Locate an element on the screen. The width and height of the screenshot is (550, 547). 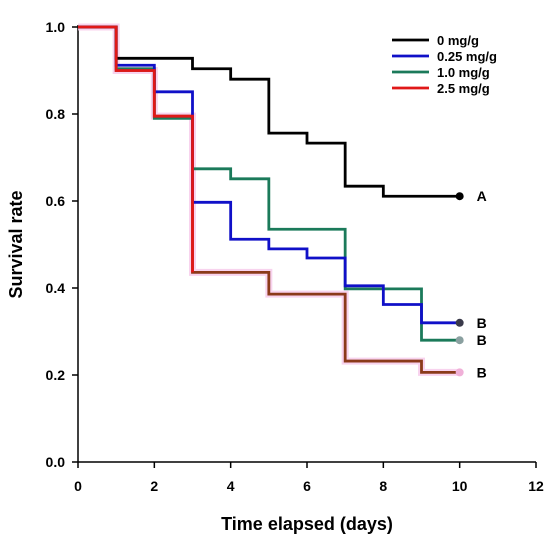
x-tick-label: 4 is located at coordinates (231, 486).